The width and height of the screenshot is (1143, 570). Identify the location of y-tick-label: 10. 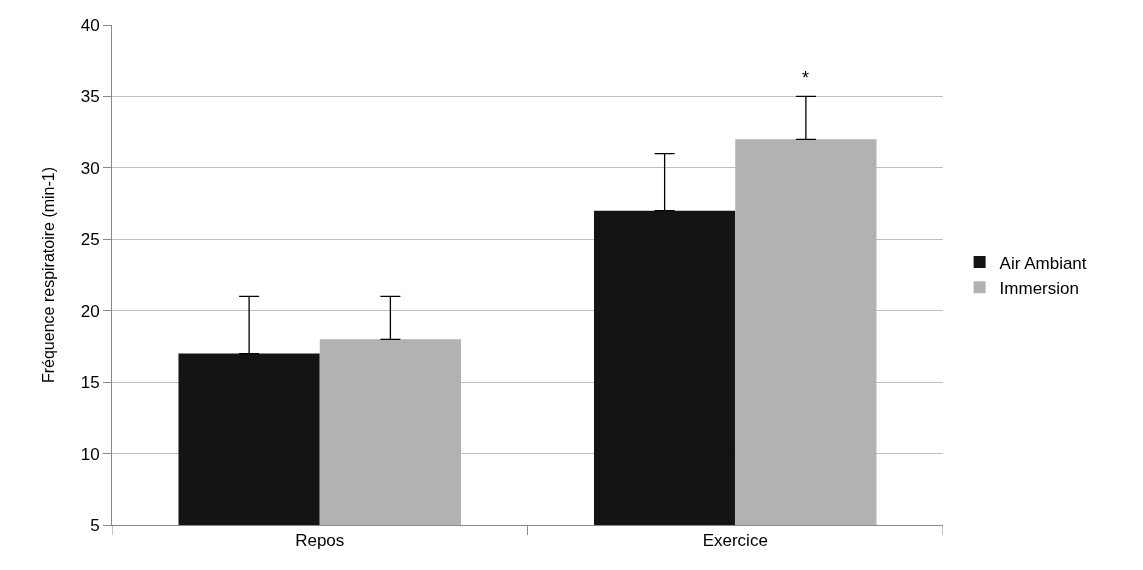
(90, 454).